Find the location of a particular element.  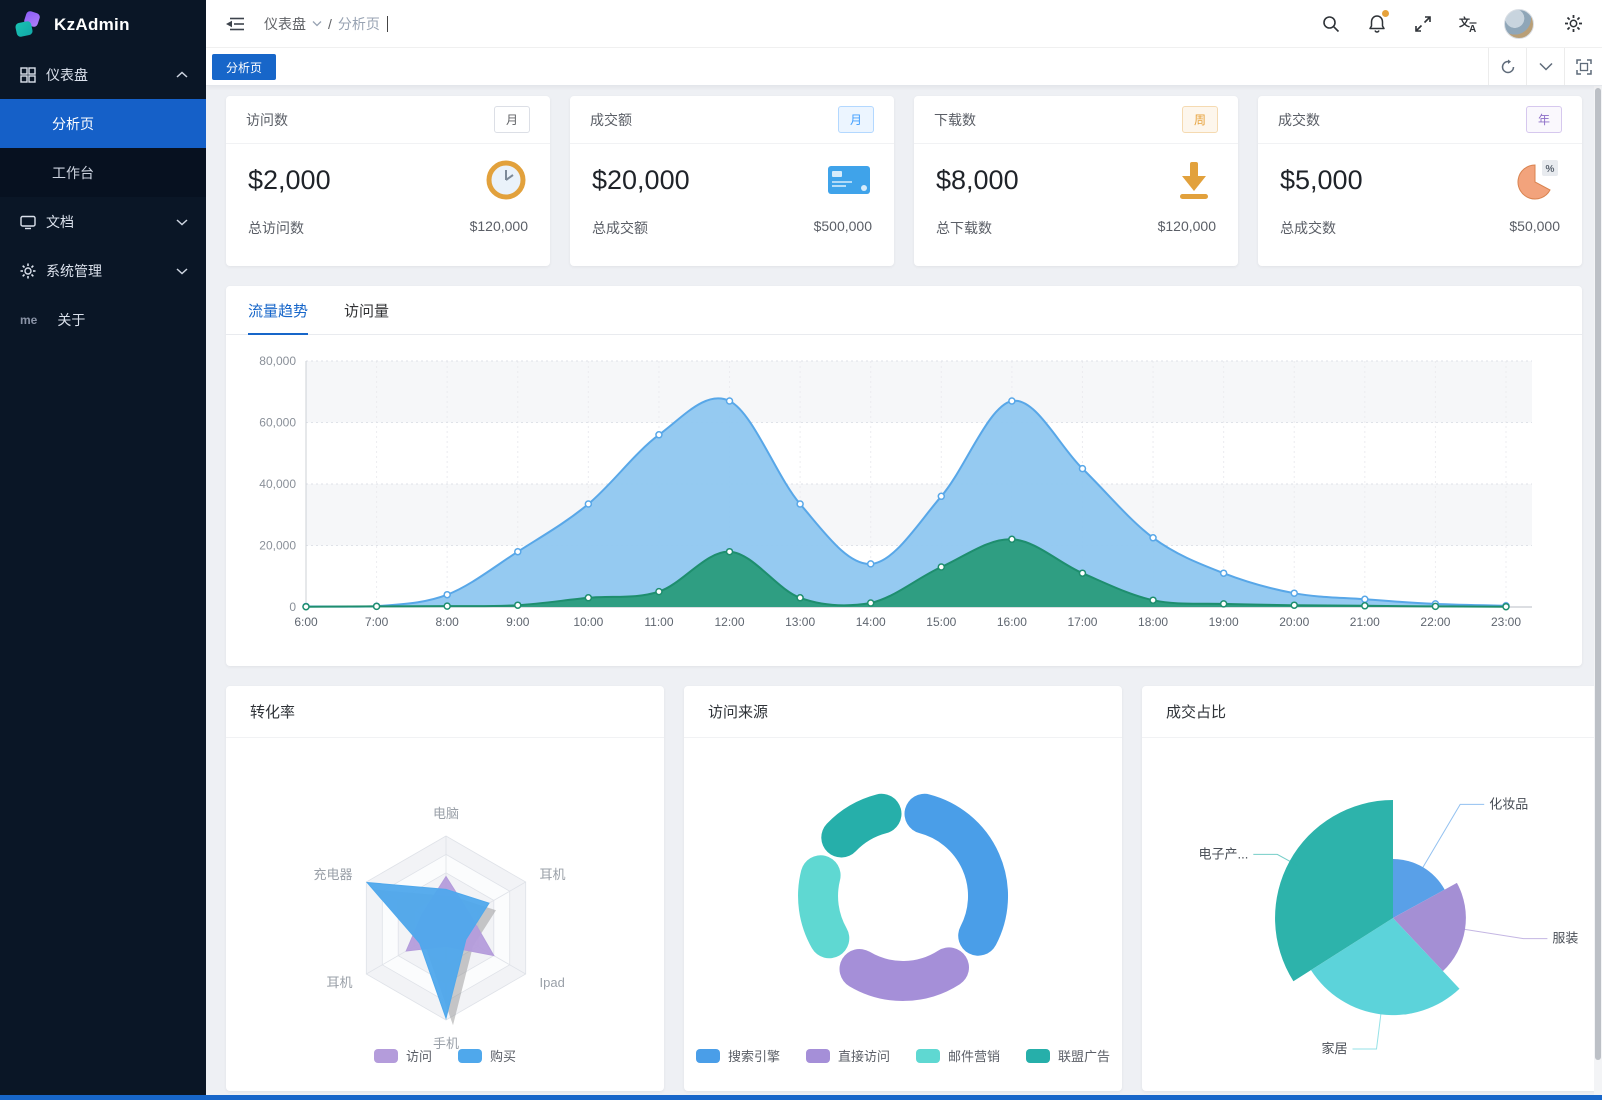

period-badge: 周 is located at coordinates (1199, 119).